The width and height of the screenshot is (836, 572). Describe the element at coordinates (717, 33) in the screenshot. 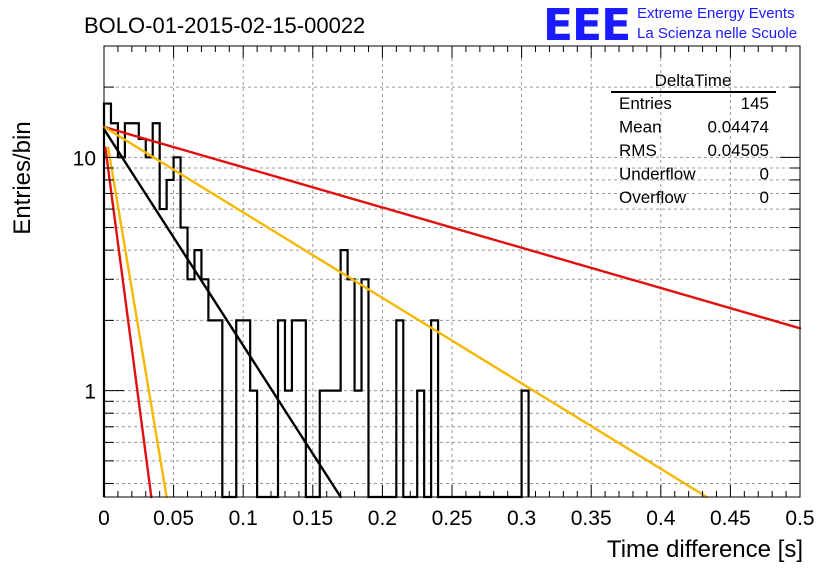

I see `eee-logo-line2: La Scienza nelle Scuole` at that location.